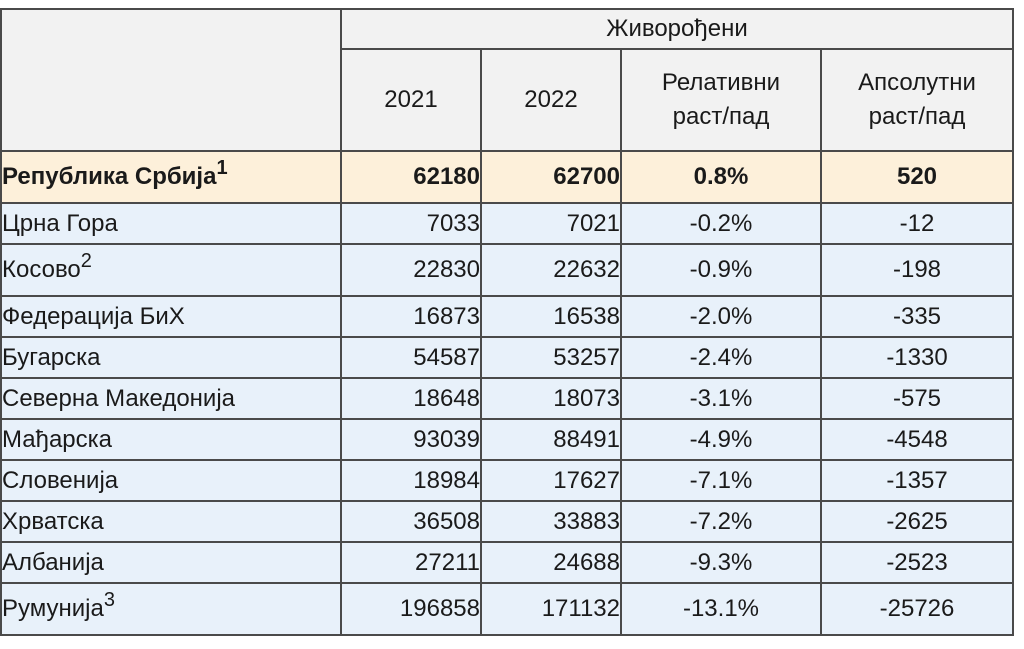 The image size is (1024, 649). Describe the element at coordinates (93, 316) in the screenshot. I see `country-name: Федерација БиХ` at that location.